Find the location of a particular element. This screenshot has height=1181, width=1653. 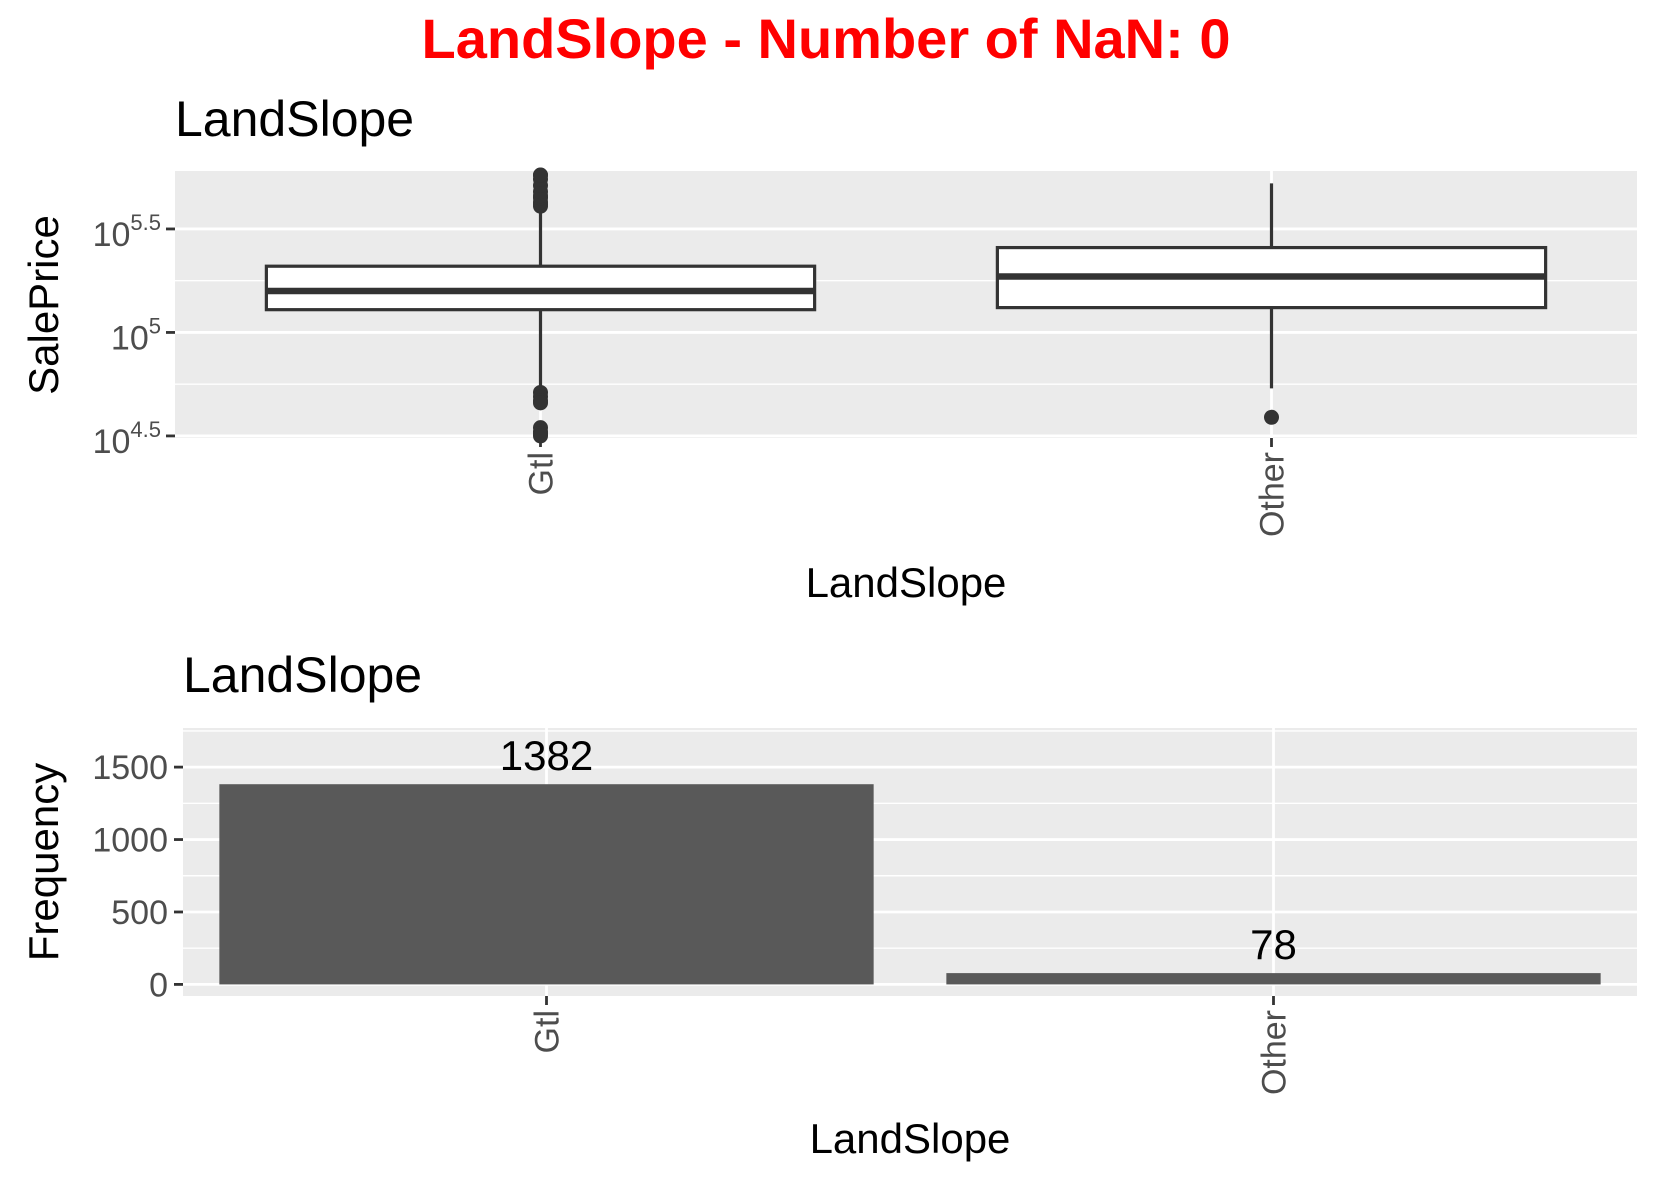

bar-x-tick-label: Gtl is located at coordinates (548, 1031).